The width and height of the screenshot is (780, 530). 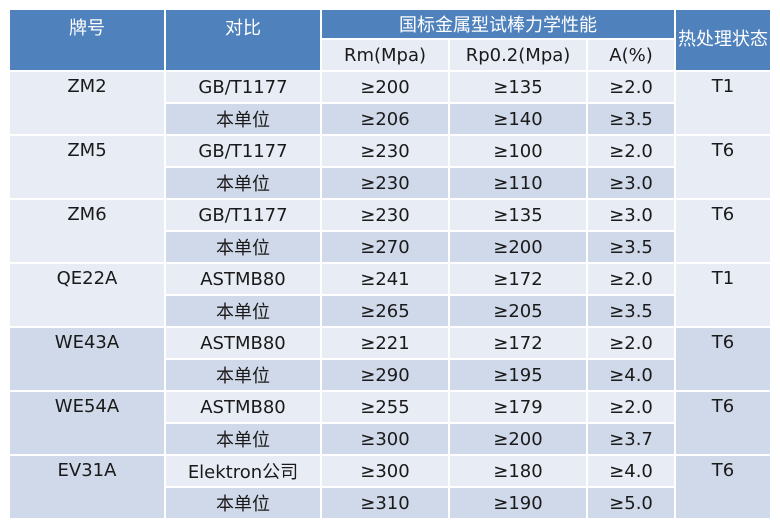 I want to click on rp-cell: ≥140, so click(x=518, y=119).